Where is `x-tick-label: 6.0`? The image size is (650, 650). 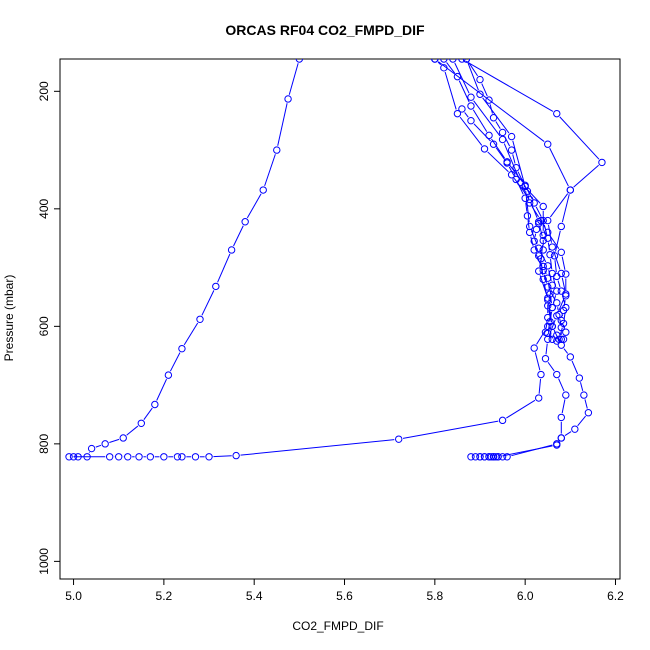 x-tick-label: 6.0 is located at coordinates (525, 596).